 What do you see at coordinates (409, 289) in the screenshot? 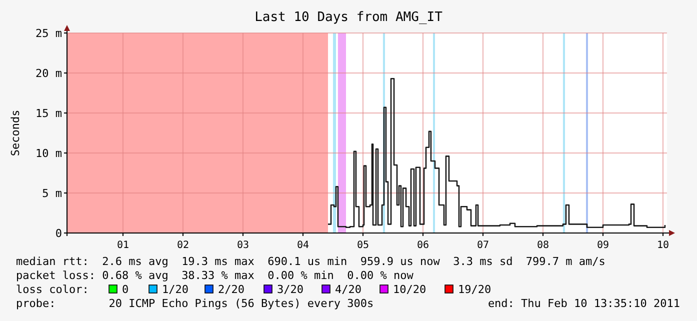
I see `text: 10/20` at bounding box center [409, 289].